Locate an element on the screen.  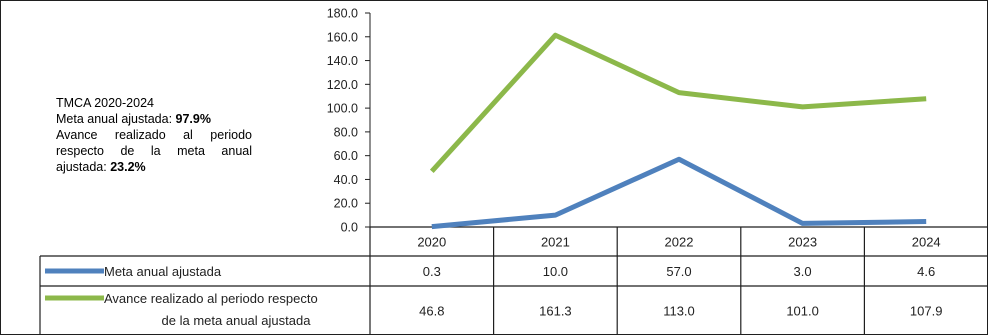
data-table-value: 46.8 is located at coordinates (431, 311).